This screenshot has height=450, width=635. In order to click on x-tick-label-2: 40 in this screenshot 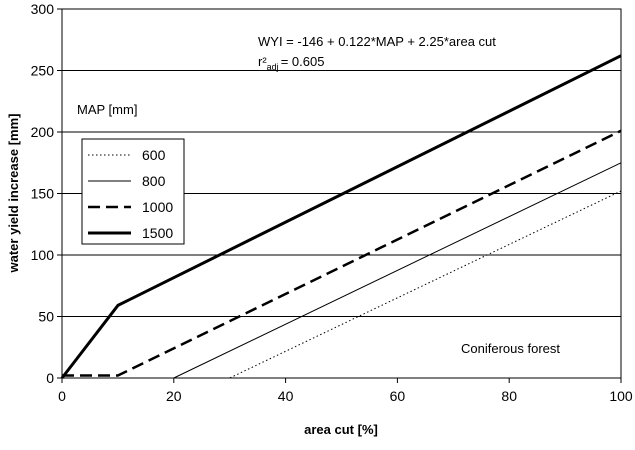, I will do `click(286, 396)`.